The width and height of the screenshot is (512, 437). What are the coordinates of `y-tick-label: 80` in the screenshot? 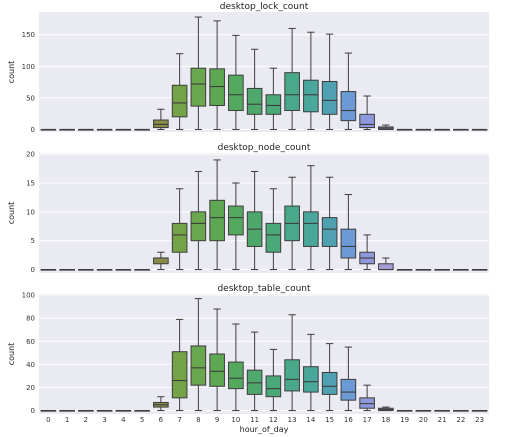 It's located at (30, 319).